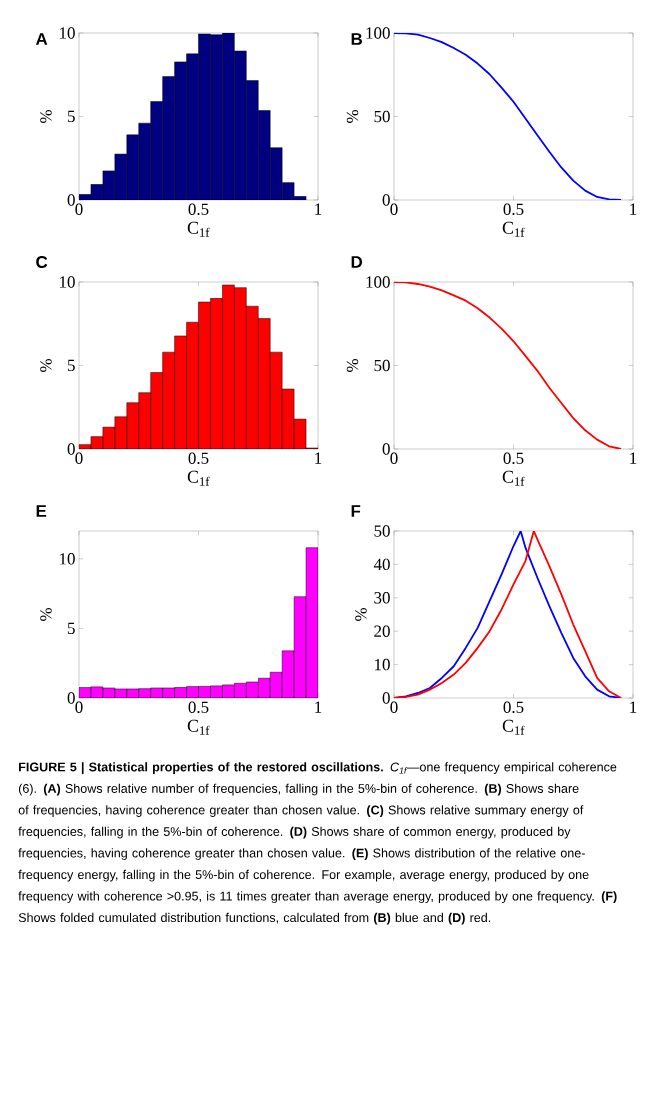 This screenshot has width=657, height=1095. Describe the element at coordinates (356, 511) in the screenshot. I see `chart-title: F` at that location.